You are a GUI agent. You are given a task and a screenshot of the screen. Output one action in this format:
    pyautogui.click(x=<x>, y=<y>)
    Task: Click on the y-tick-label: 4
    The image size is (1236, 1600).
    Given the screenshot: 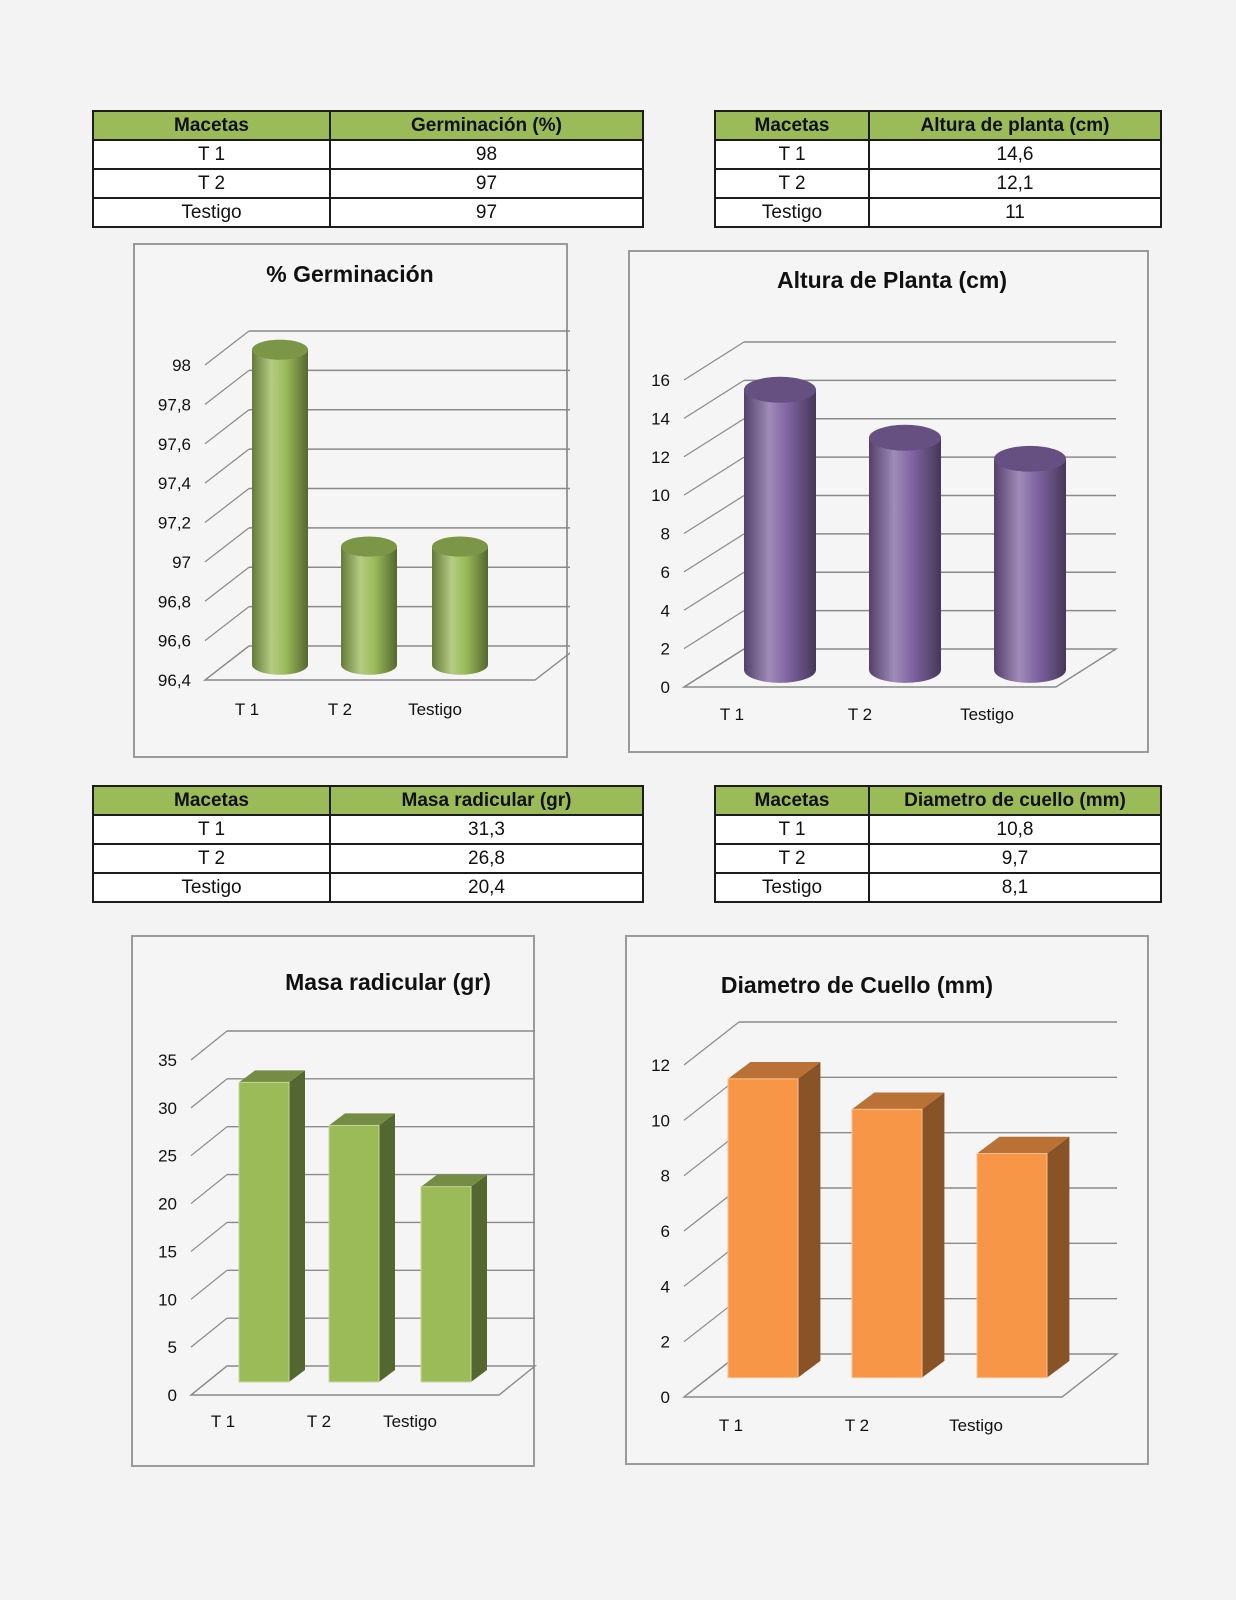 What is the action you would take?
    pyautogui.click(x=665, y=1286)
    